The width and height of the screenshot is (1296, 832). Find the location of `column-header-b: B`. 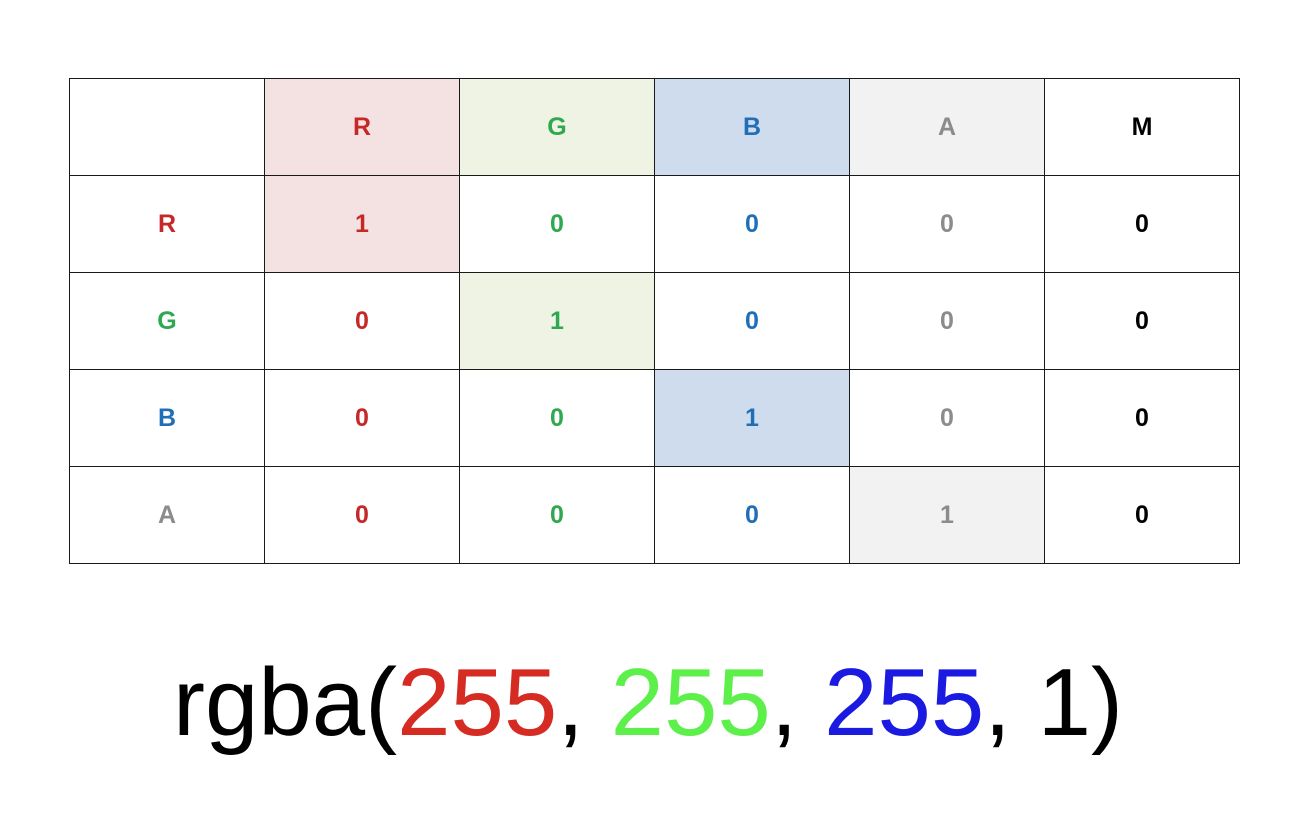

column-header-b: B is located at coordinates (752, 127).